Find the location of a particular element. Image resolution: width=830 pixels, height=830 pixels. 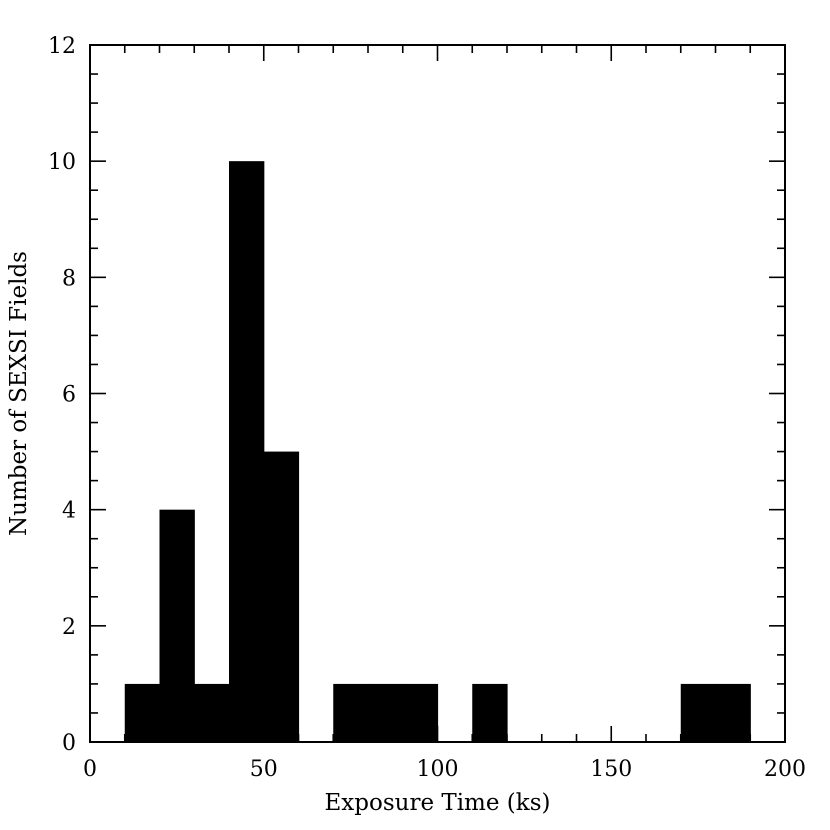

y-tick-label: 2 is located at coordinates (69, 627).